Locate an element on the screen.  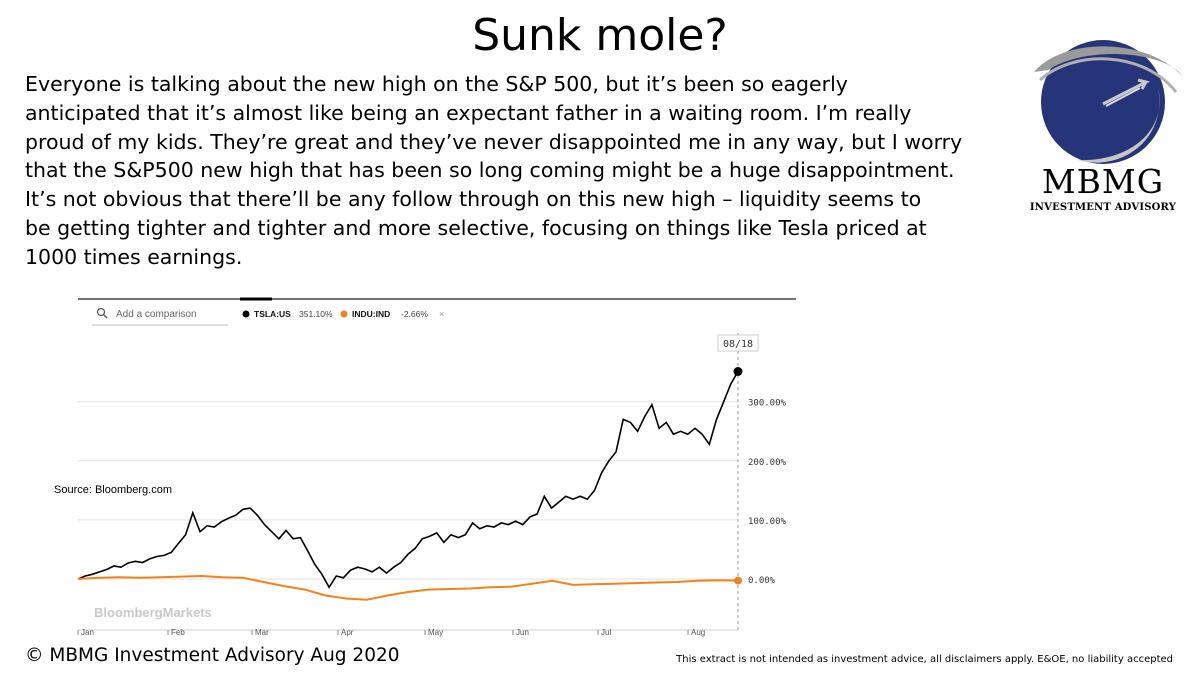
mbmg-globe-logo is located at coordinates (1108, 102).